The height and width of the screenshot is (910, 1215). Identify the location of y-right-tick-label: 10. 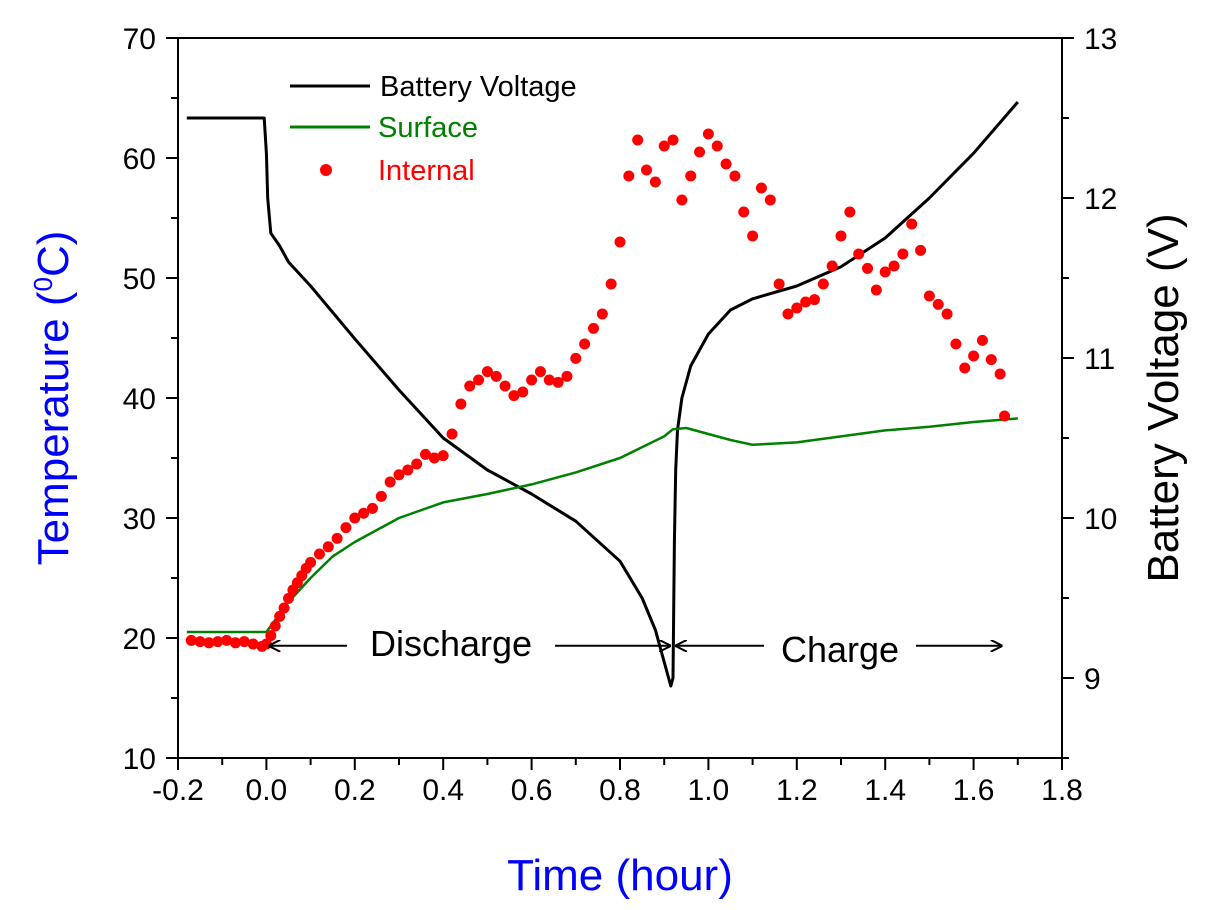
(1100, 519).